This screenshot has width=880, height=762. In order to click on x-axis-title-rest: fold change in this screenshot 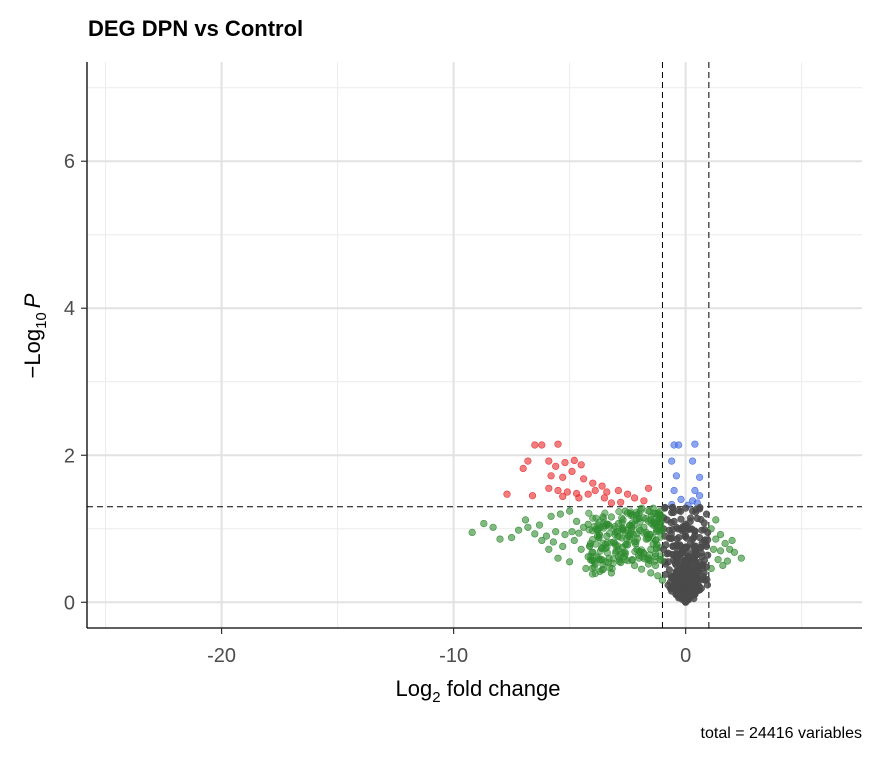, I will do `click(501, 688)`.